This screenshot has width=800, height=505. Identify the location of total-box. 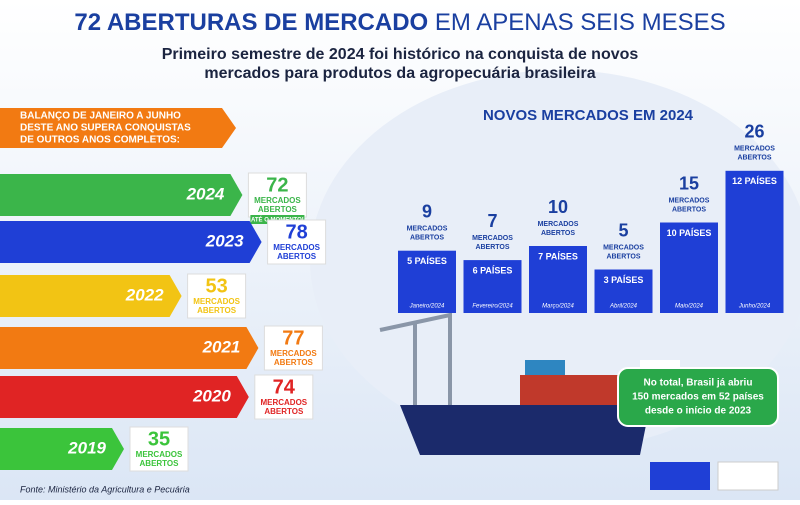
(698, 397).